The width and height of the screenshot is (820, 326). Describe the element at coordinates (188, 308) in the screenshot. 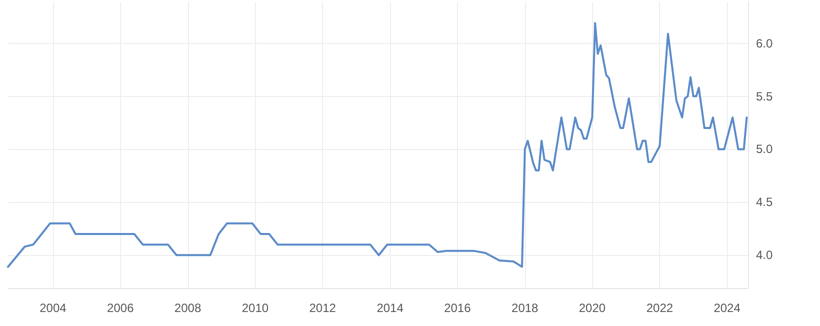

I see `x-tick-label: 2008` at that location.